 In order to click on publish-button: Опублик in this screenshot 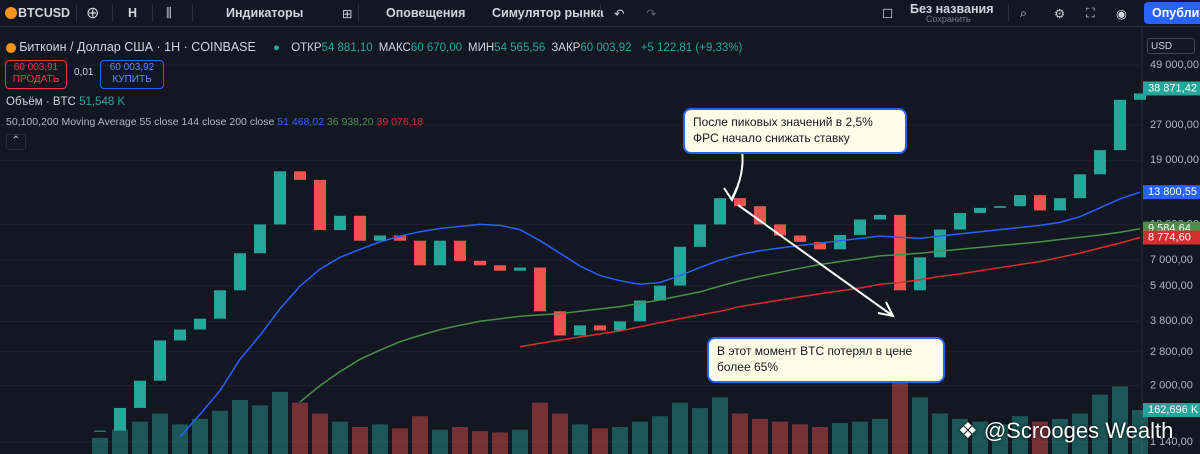, I will do `click(1172, 13)`.